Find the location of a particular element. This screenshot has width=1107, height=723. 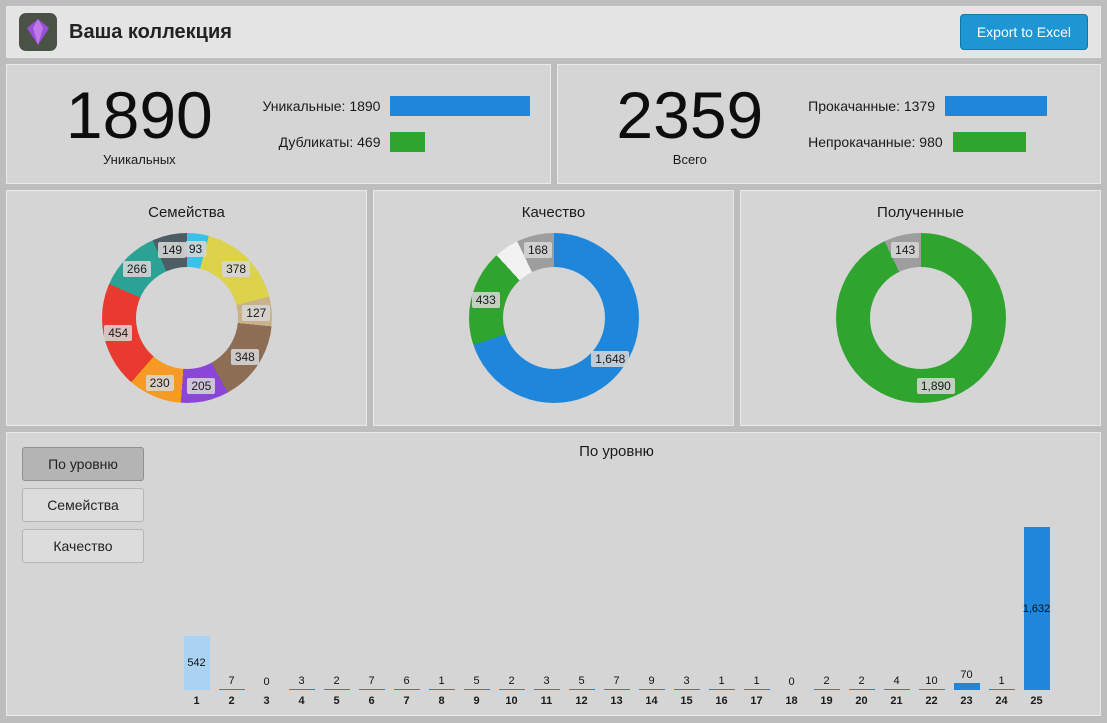

bar-x-label: 2 is located at coordinates (231, 701).